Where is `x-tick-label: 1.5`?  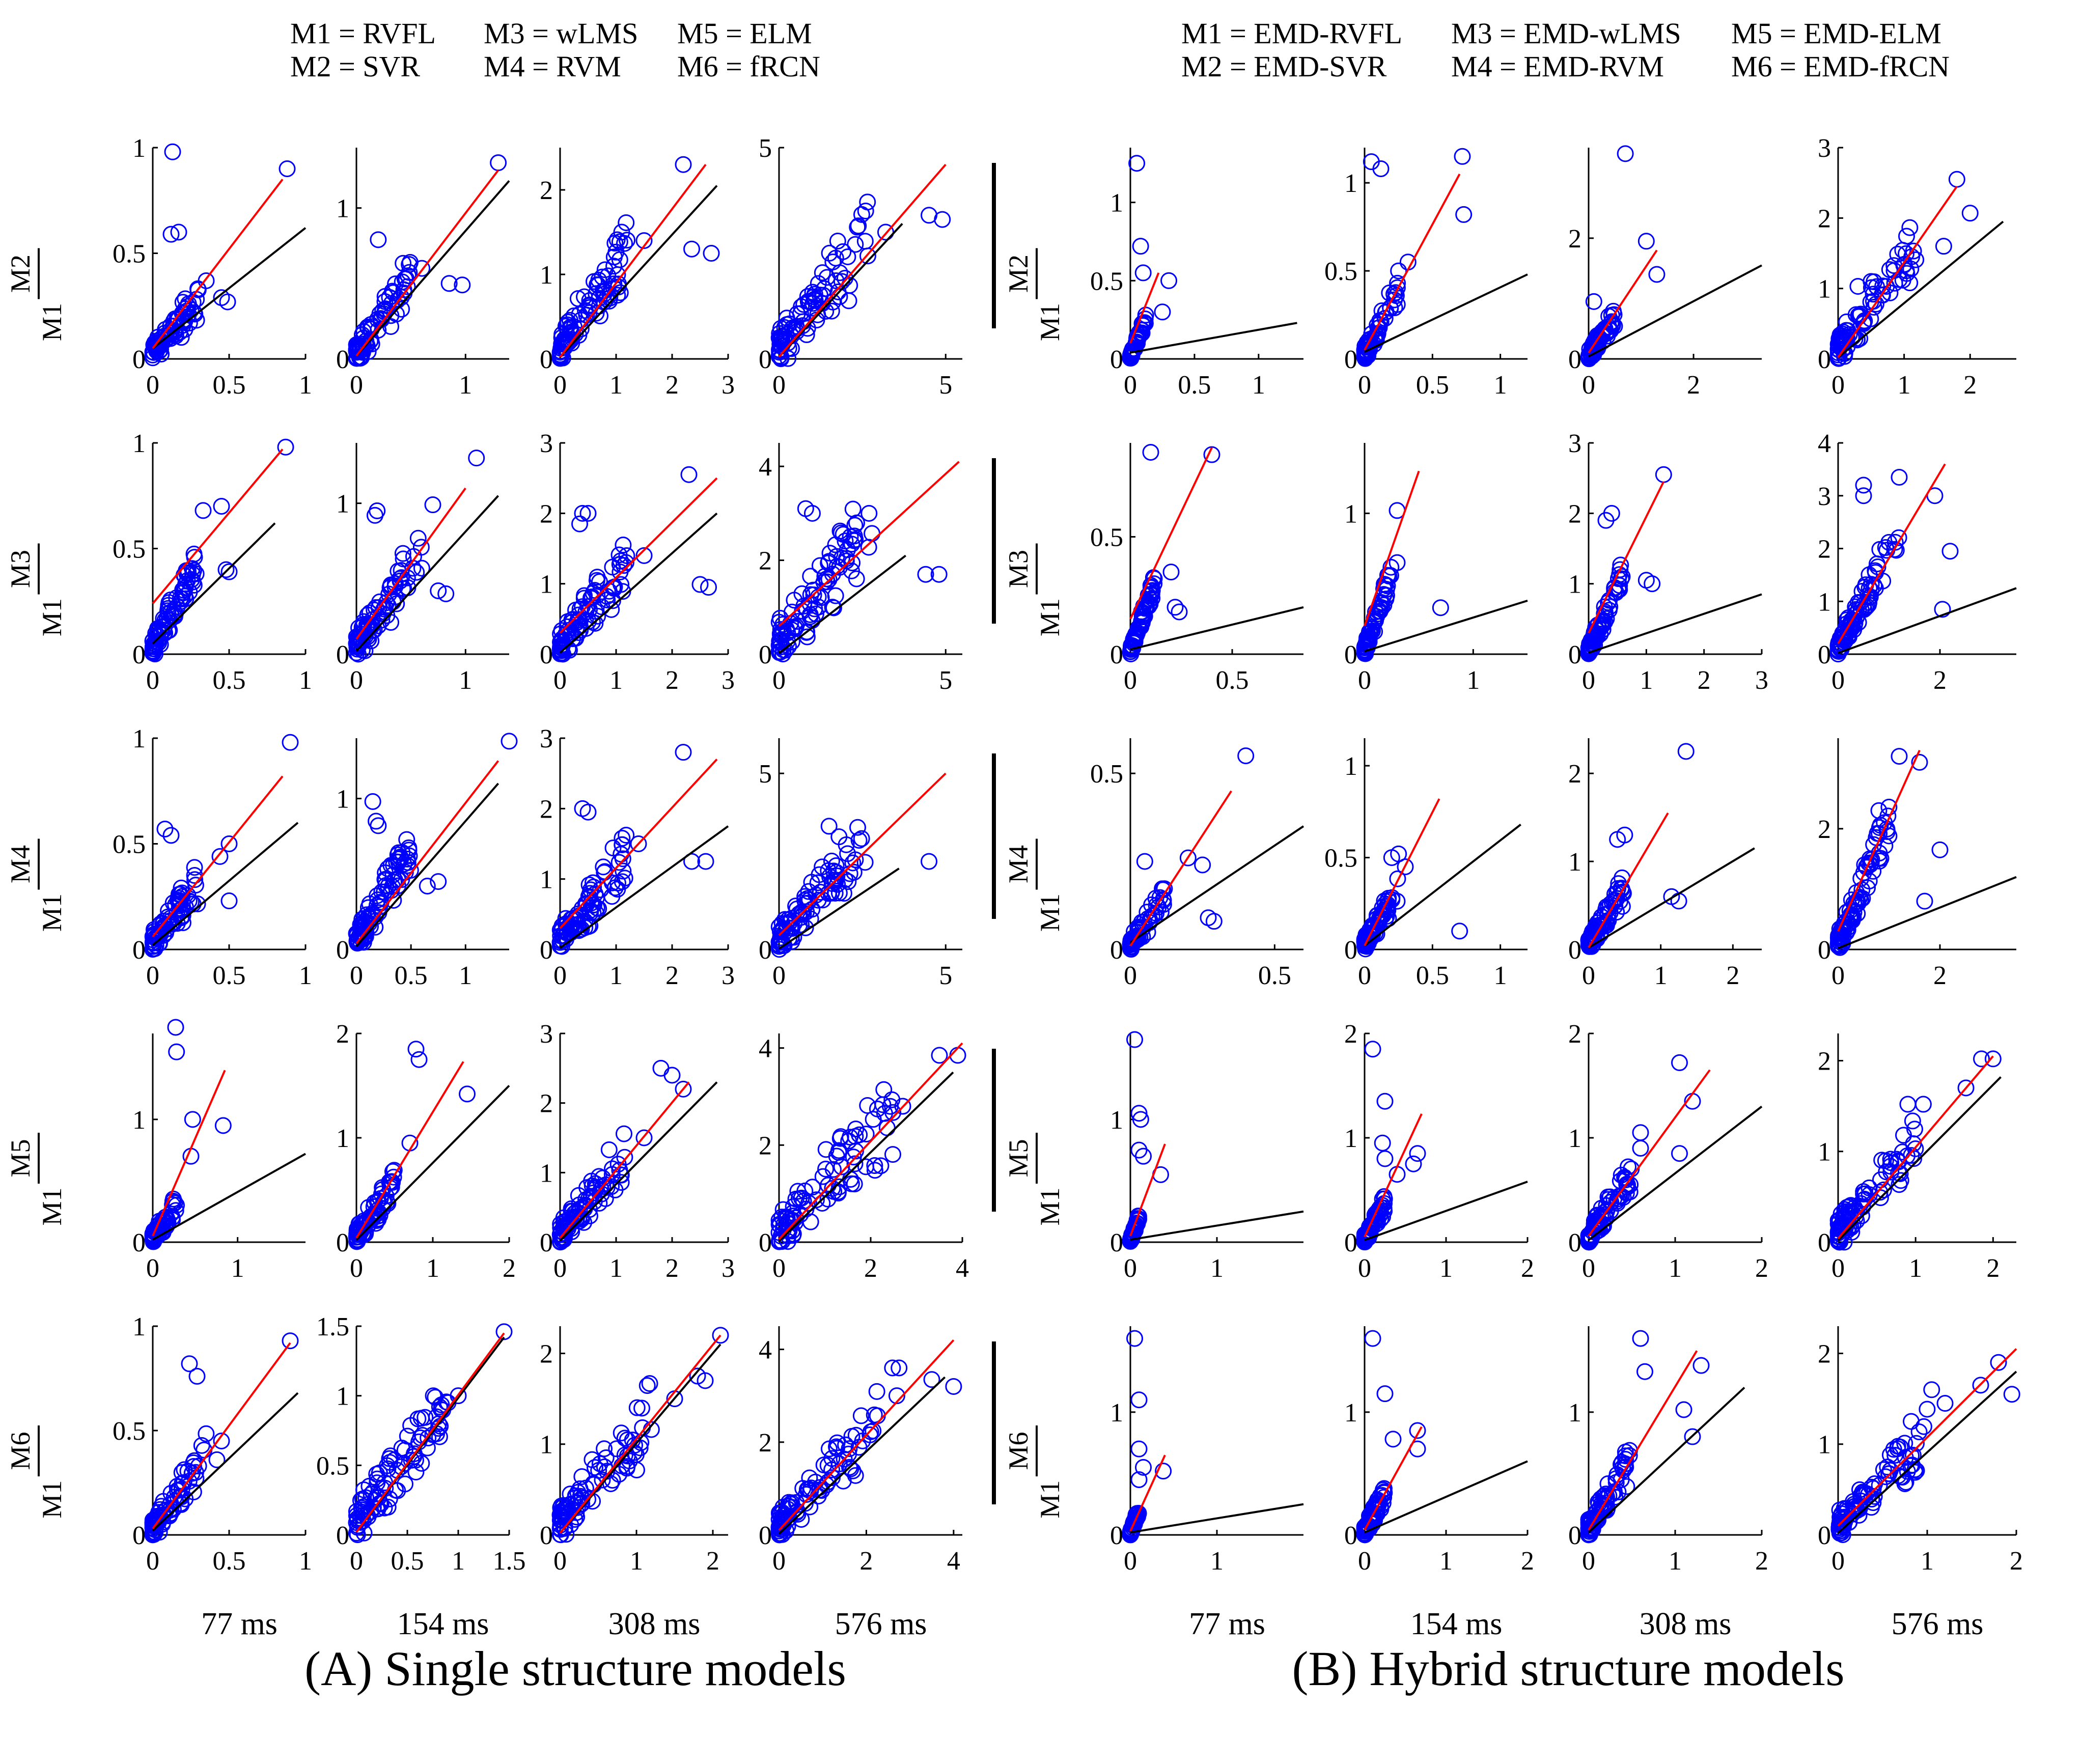
x-tick-label: 1.5 is located at coordinates (510, 1561).